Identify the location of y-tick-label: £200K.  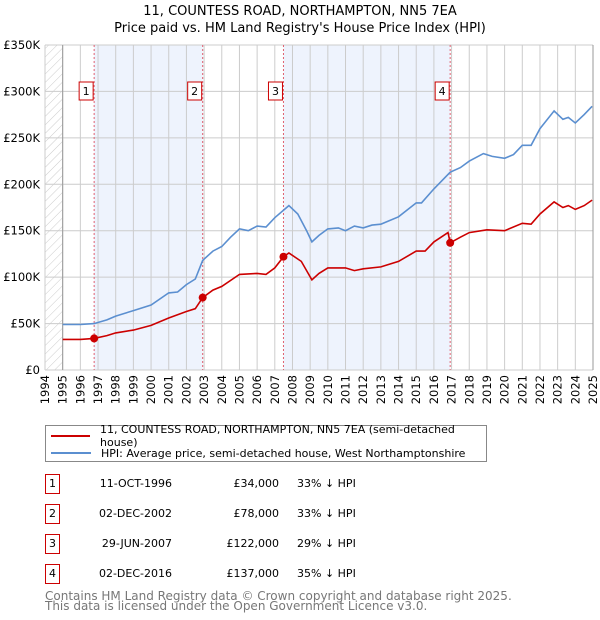
(21, 184).